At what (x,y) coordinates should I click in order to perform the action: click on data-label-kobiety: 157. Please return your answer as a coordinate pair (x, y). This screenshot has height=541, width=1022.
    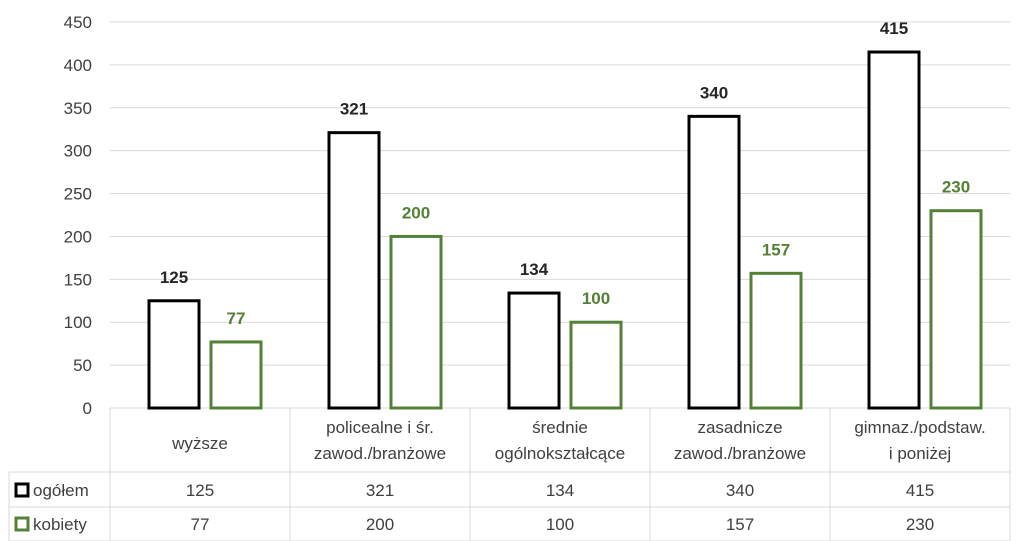
    Looking at the image, I should click on (776, 249).